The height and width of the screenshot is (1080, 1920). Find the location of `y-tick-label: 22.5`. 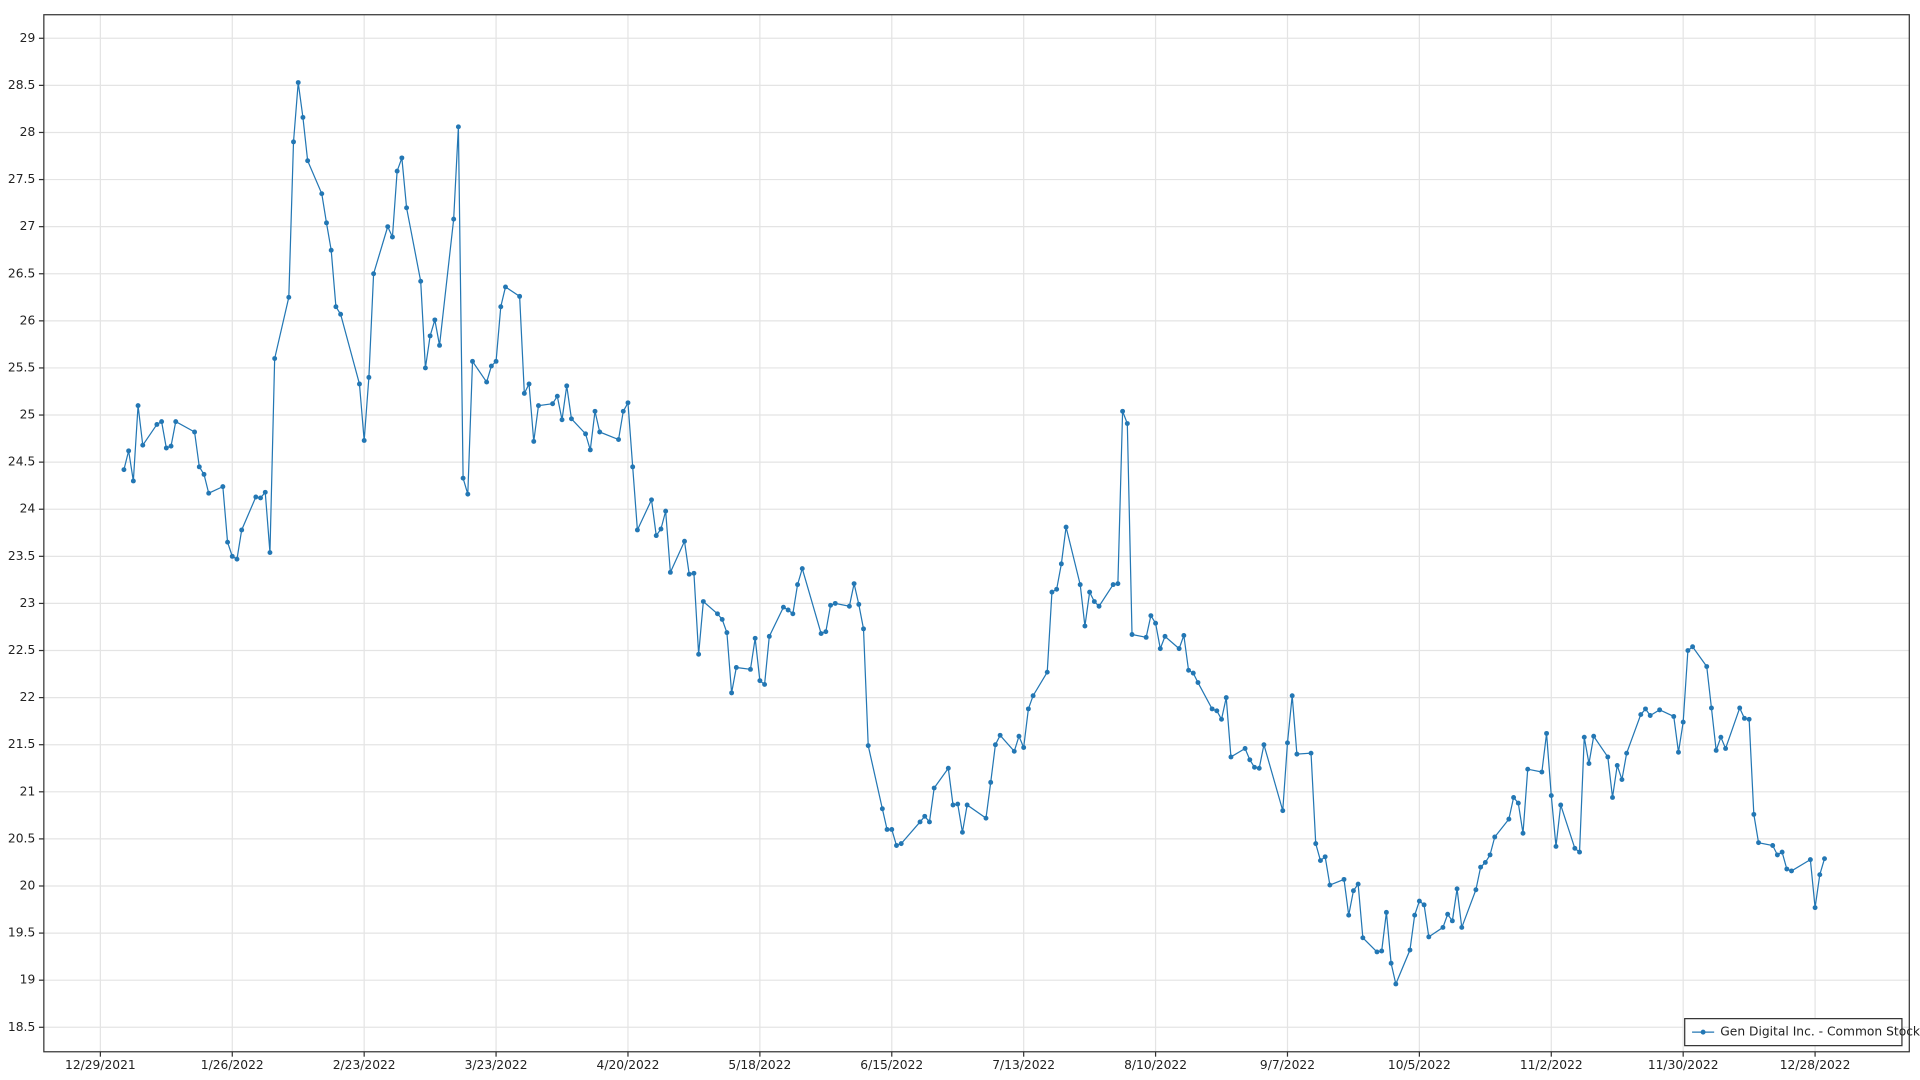

y-tick-label: 22.5 is located at coordinates (21, 650).